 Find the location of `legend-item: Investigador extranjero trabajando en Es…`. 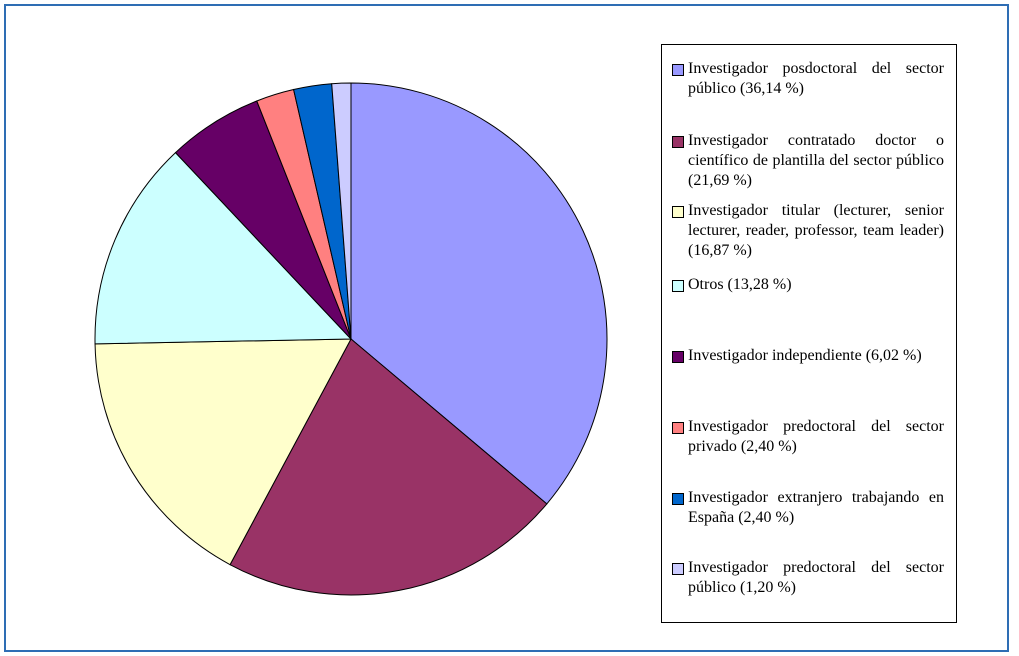

legend-item: Investigador extranjero trabajando en Es… is located at coordinates (808, 508).